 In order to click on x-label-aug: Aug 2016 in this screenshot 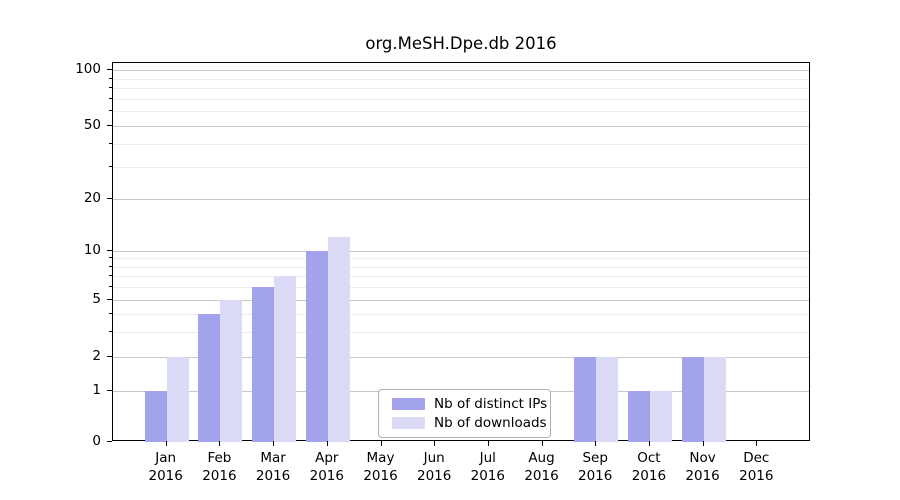, I will do `click(541, 467)`.